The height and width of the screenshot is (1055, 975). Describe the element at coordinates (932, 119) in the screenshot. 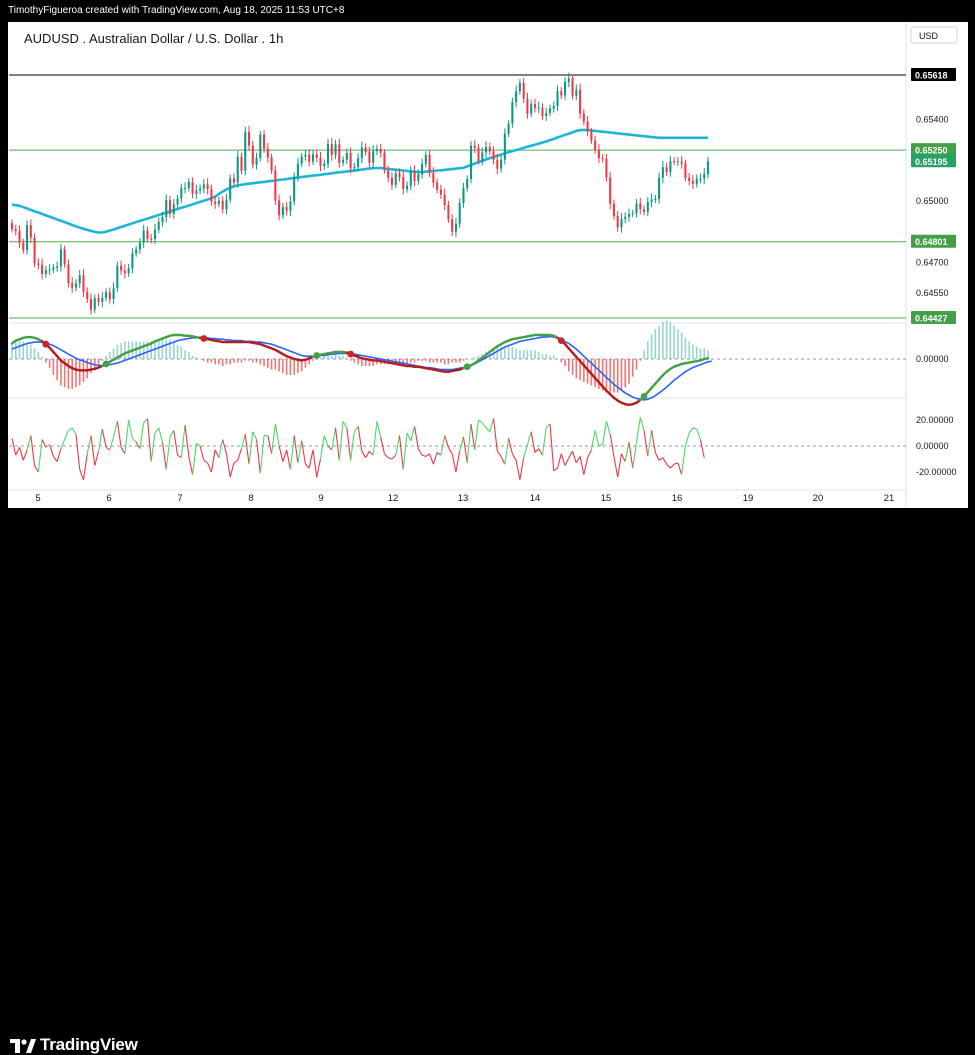

I see `price-tick-label: 0.65400` at that location.